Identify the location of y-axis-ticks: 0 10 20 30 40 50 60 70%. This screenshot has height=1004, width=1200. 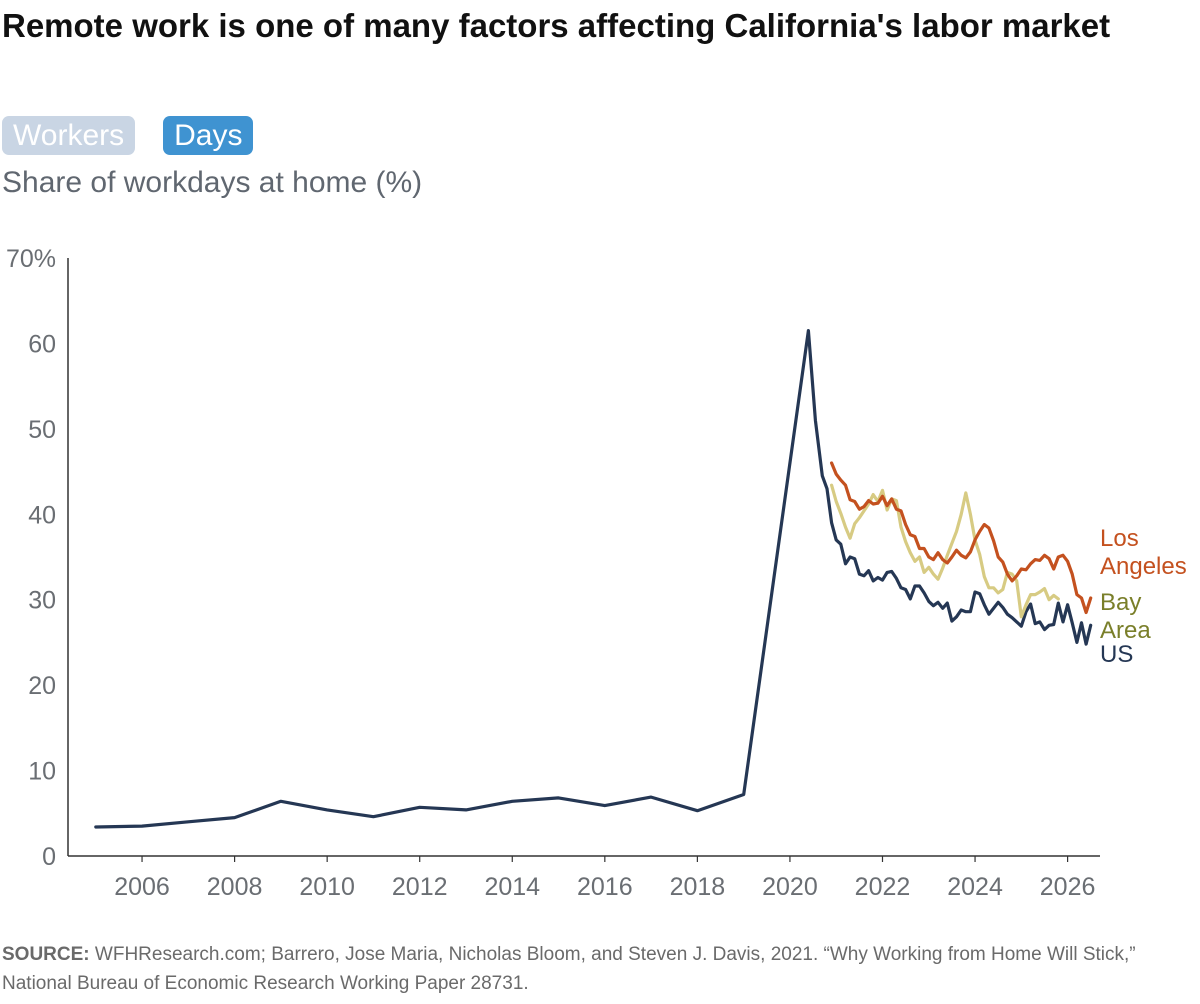
(31, 558).